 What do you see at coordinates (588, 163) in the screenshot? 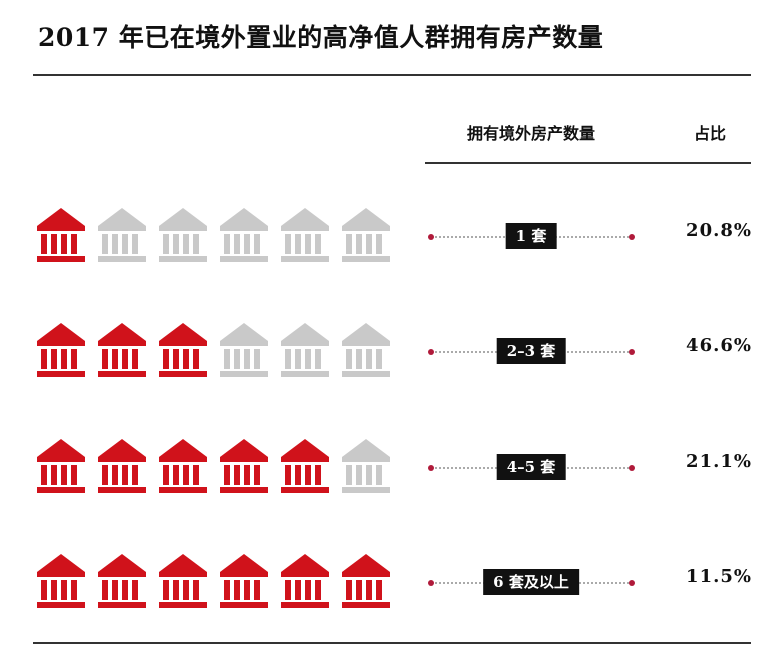
I see `header-rule` at bounding box center [588, 163].